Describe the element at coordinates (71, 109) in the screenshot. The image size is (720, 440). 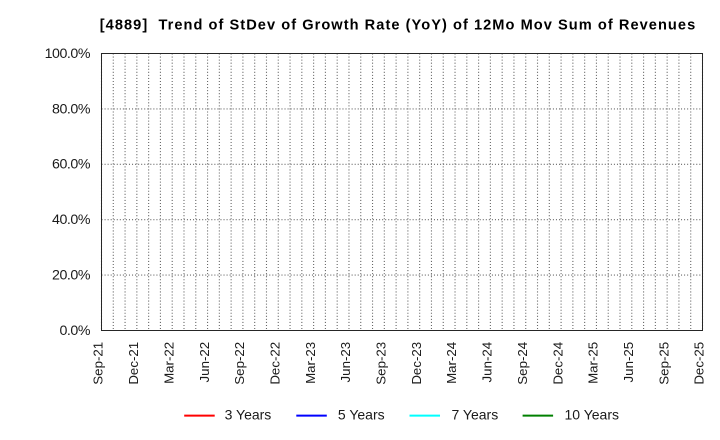
I see `svg-text: 80.0%` at that location.